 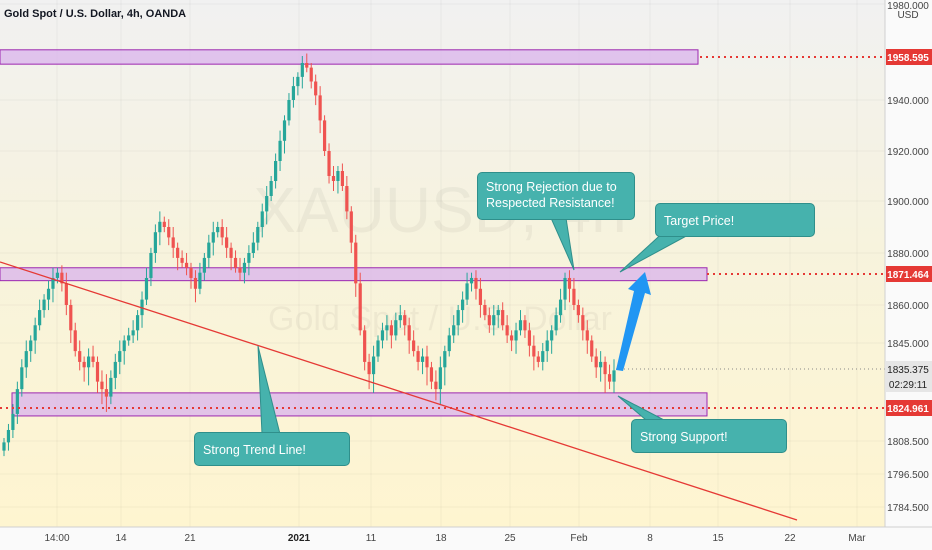 What do you see at coordinates (190, 538) in the screenshot?
I see `time-tick-label: 21` at bounding box center [190, 538].